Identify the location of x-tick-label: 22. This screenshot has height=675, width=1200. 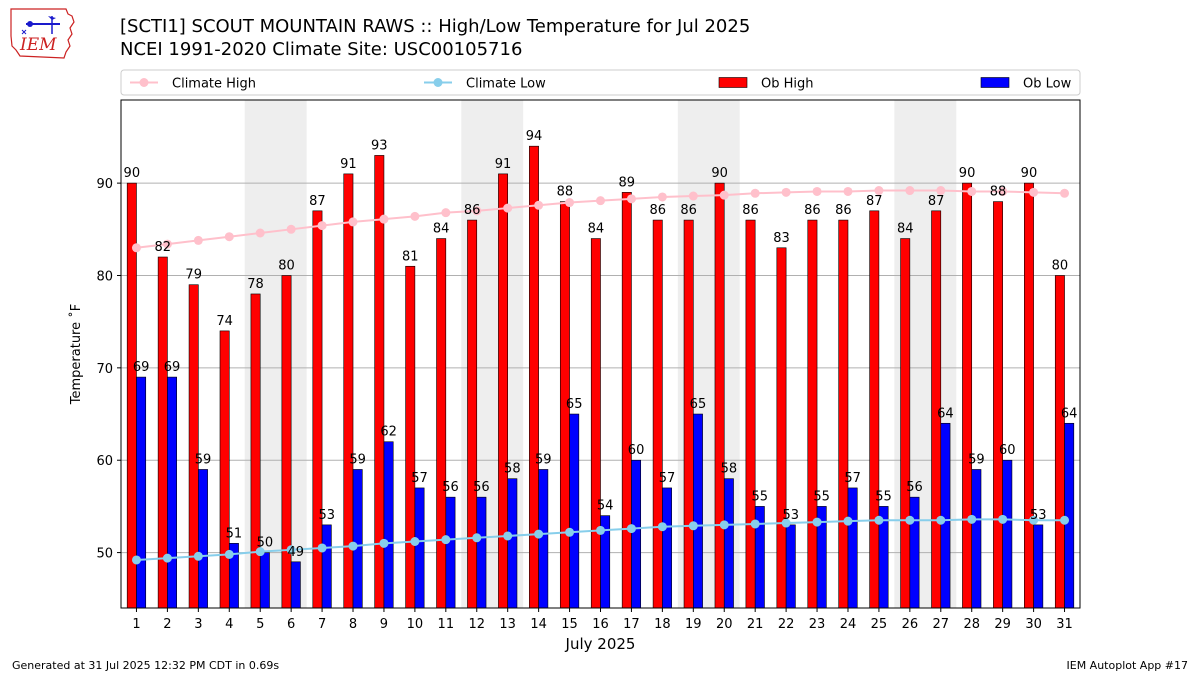
(786, 624).